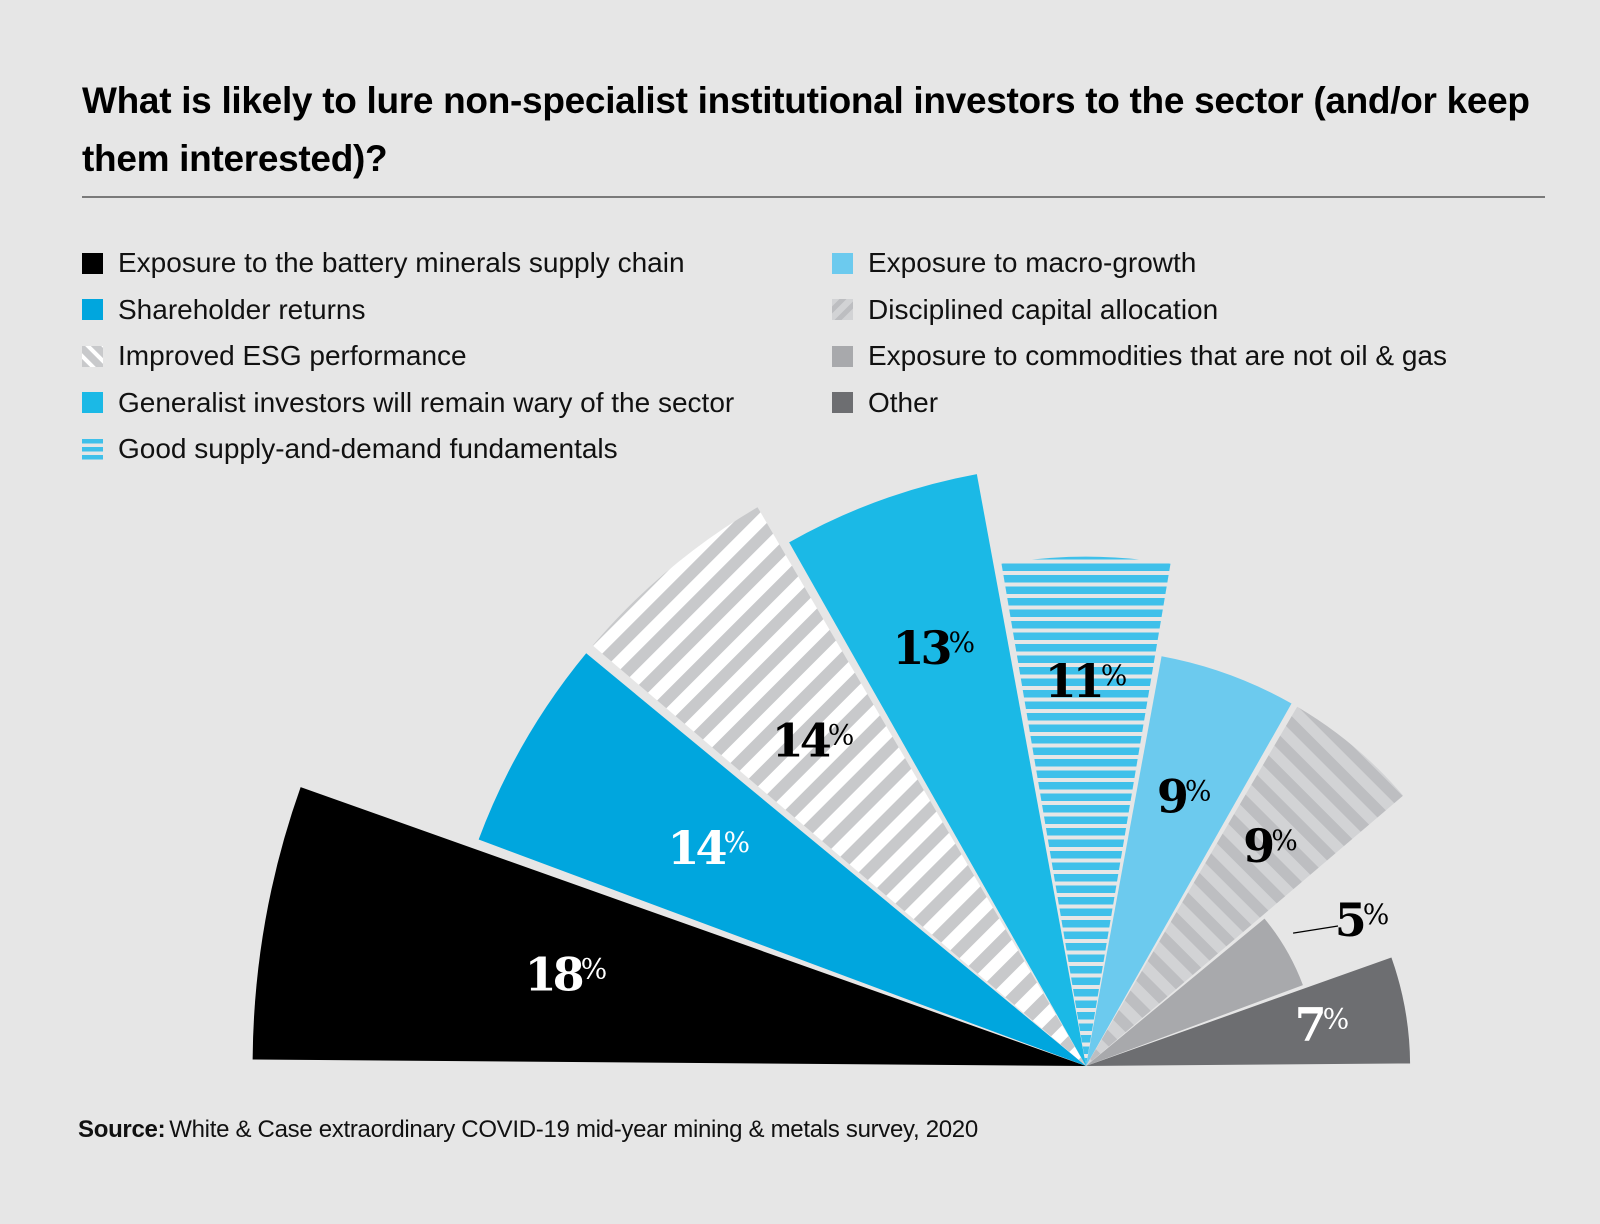 The width and height of the screenshot is (1600, 1224). Describe the element at coordinates (1362, 920) in the screenshot. I see `data-label-commodities: 5%` at that location.